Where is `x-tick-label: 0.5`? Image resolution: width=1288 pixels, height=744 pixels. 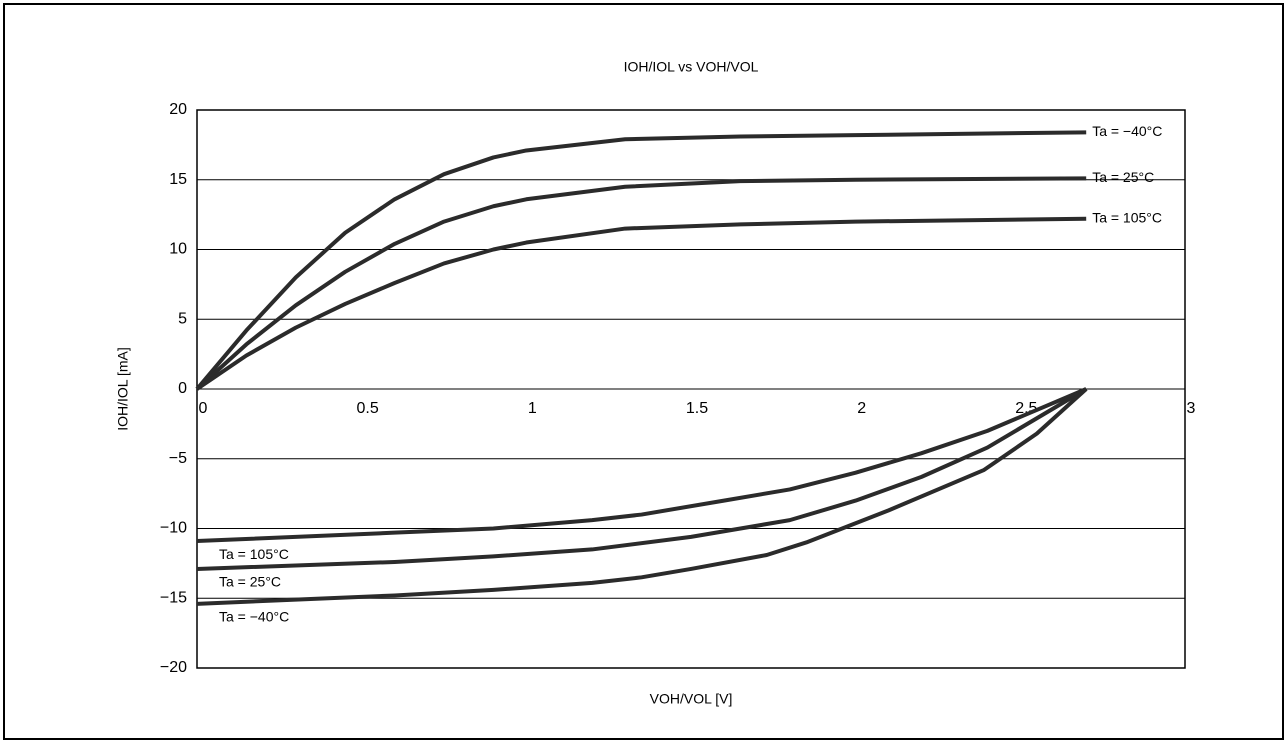
x-tick-label: 0.5 is located at coordinates (368, 408).